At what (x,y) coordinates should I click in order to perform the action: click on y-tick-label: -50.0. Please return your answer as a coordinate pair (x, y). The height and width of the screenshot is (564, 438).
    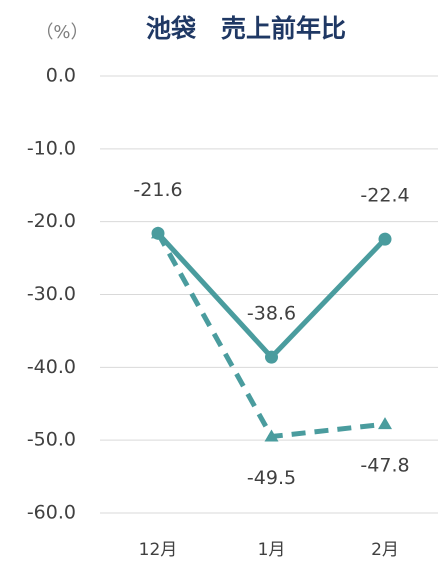
    Looking at the image, I should click on (51, 440).